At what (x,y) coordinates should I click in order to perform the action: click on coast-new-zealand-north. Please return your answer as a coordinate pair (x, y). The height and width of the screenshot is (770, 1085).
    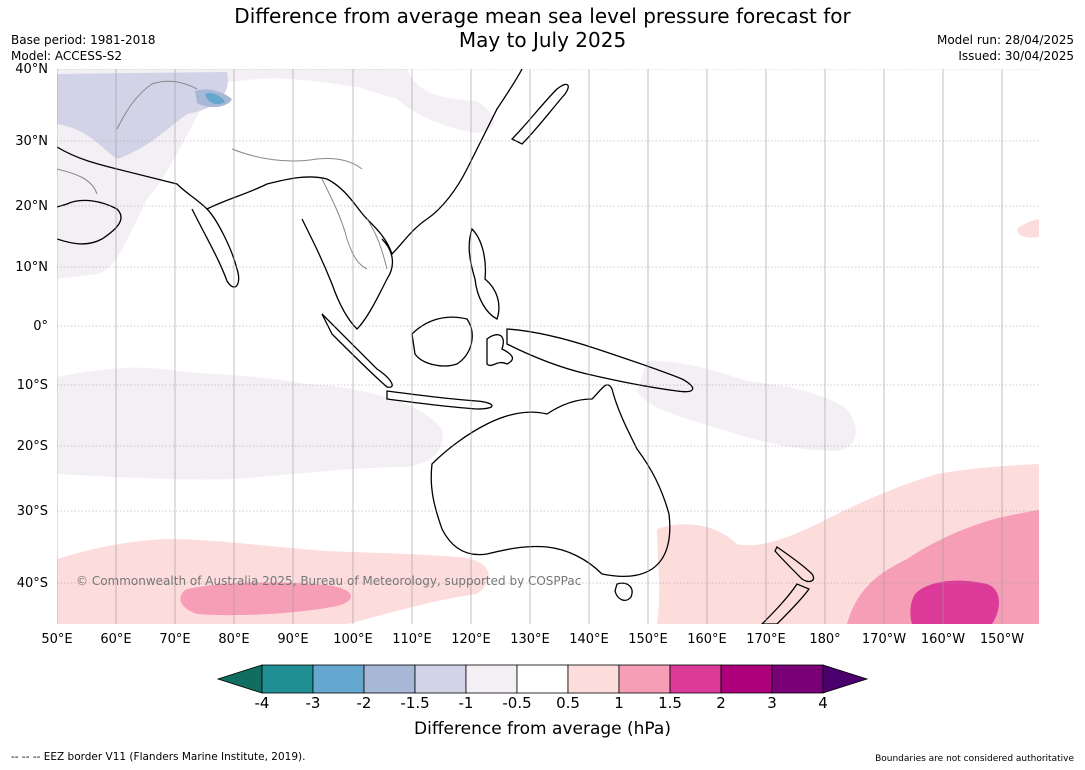
    Looking at the image, I should click on (794, 564).